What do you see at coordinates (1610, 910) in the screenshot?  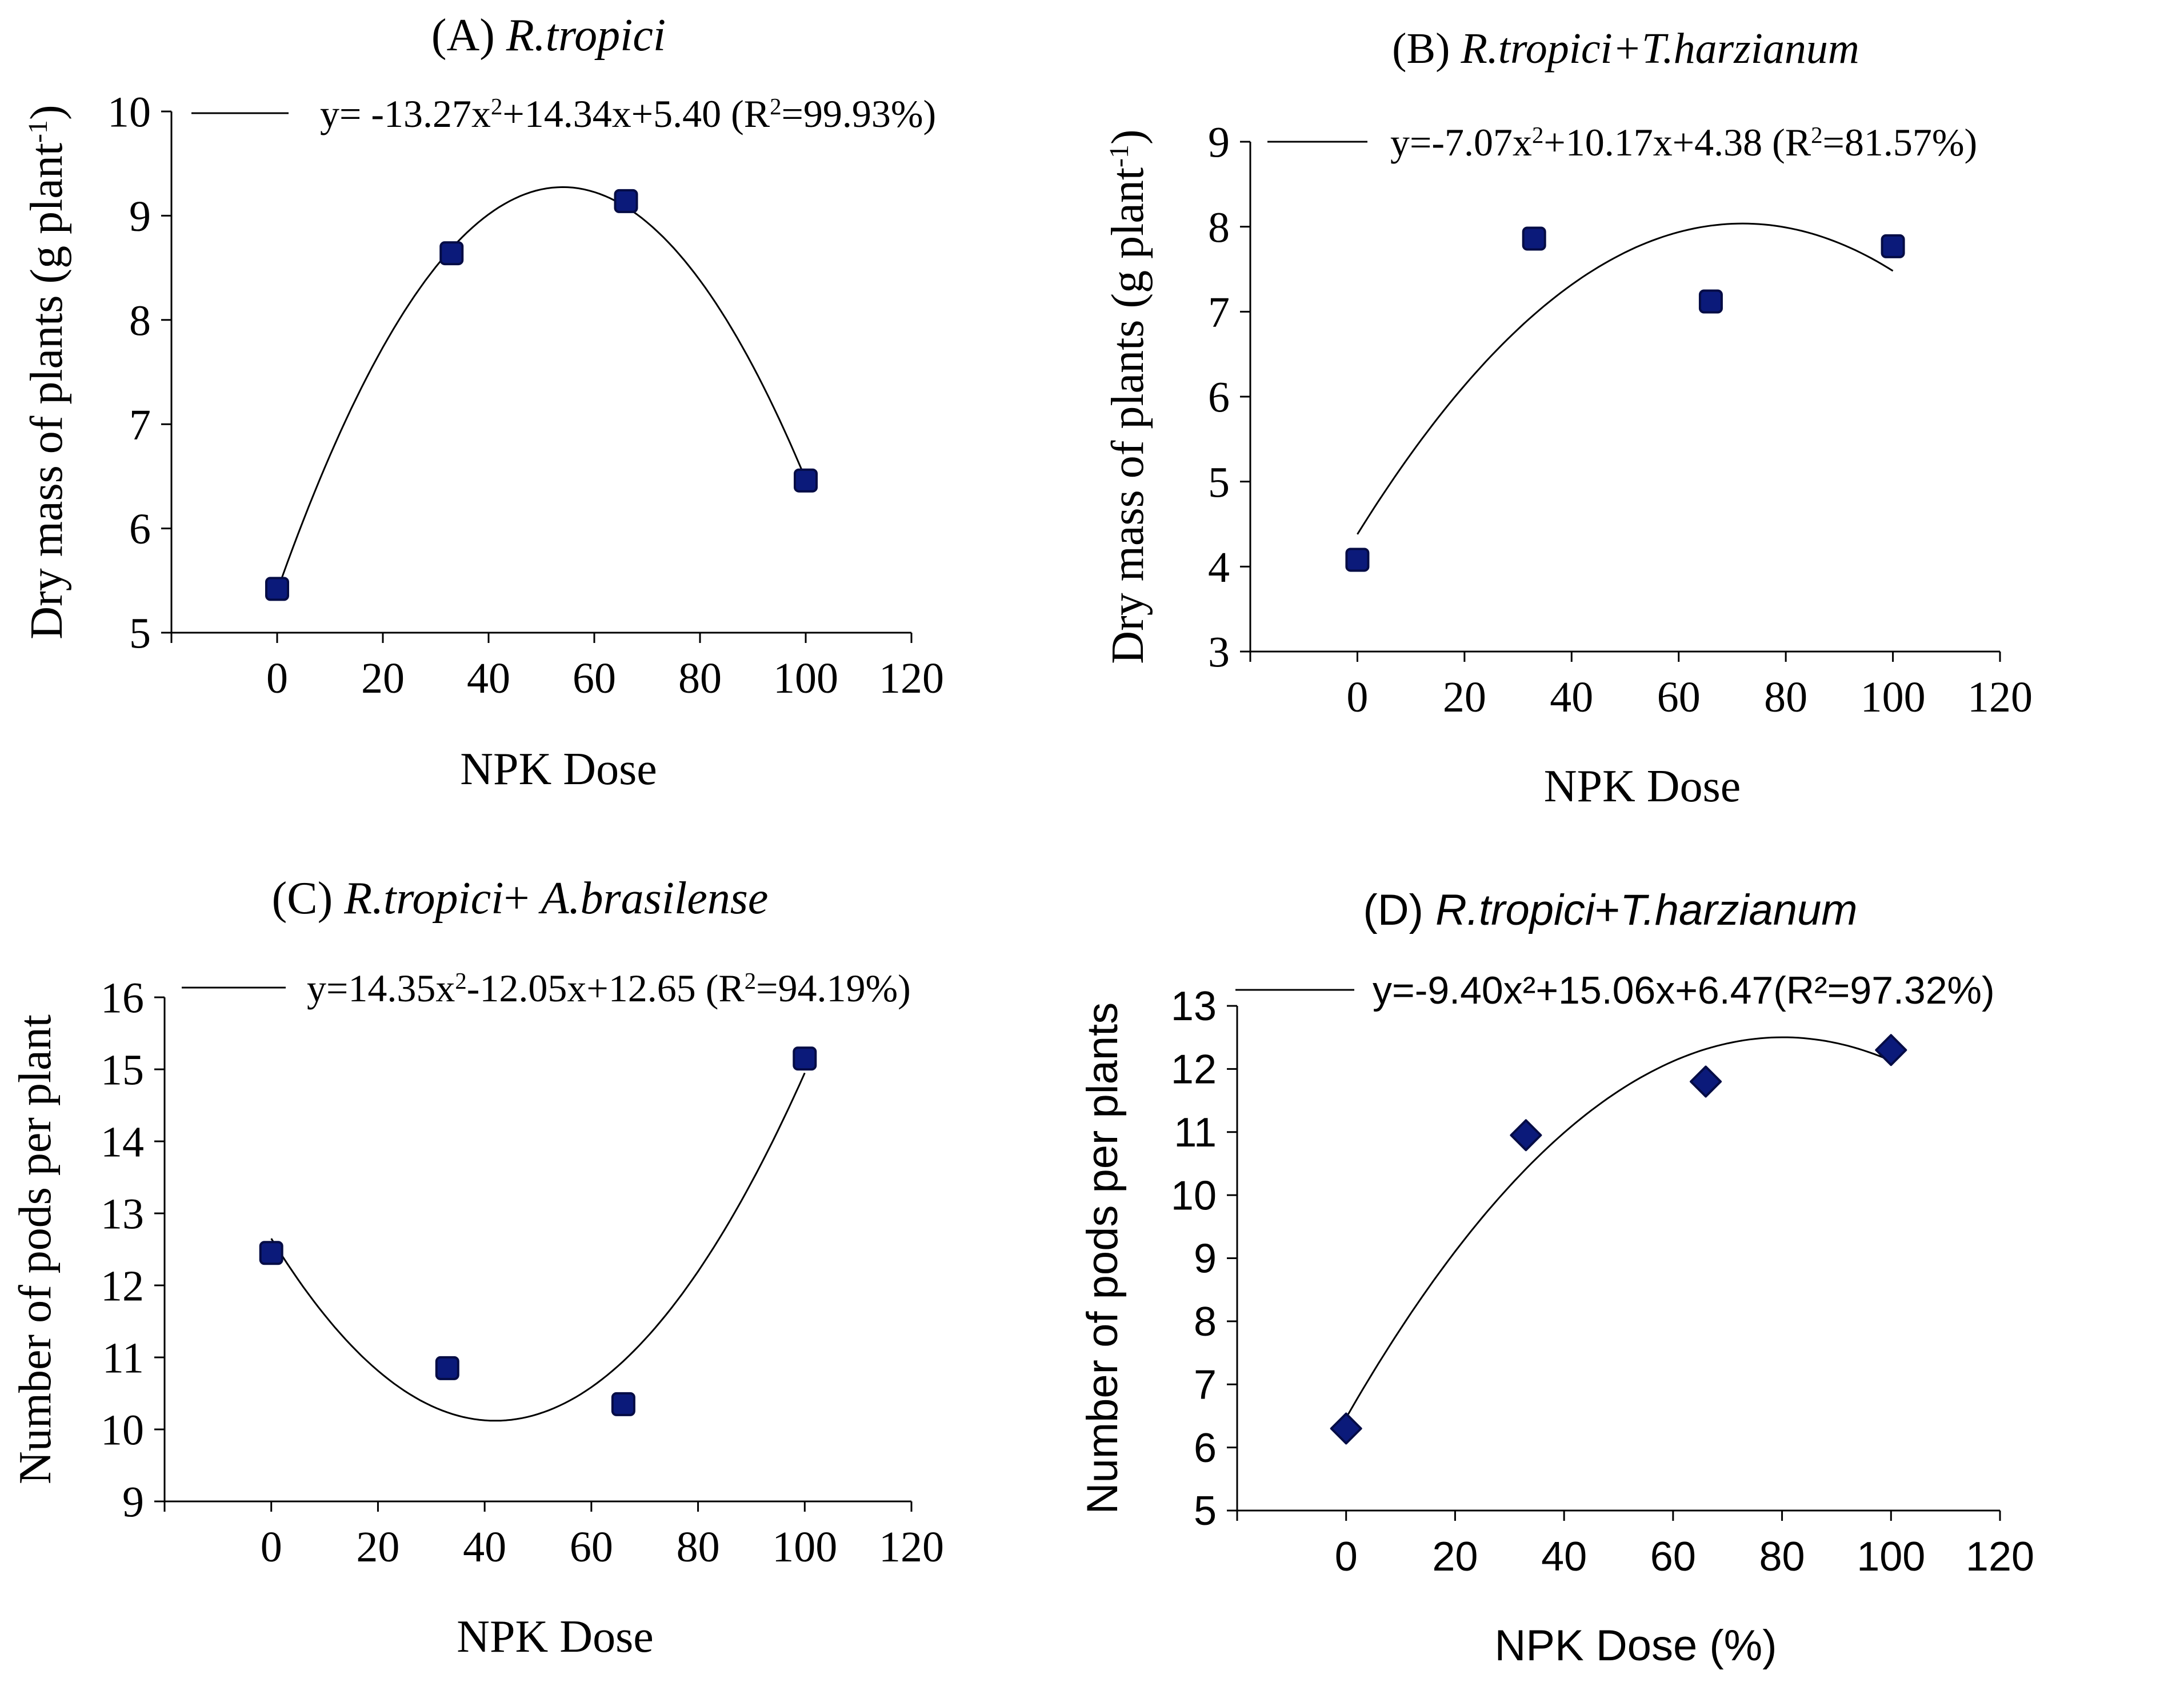 I see `chart-title: (D) R.tropici+T.harzianum` at bounding box center [1610, 910].